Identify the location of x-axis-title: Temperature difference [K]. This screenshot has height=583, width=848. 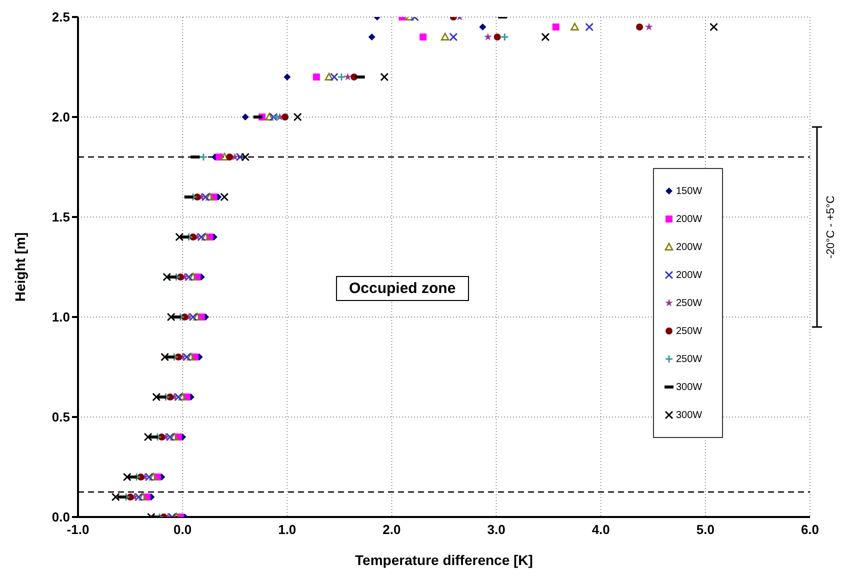
(444, 560).